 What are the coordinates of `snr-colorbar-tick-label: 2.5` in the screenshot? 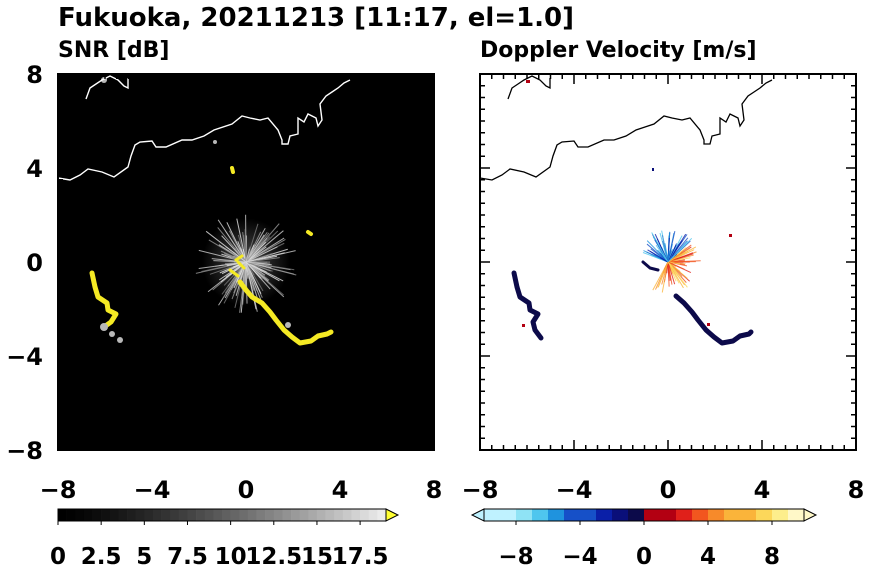 It's located at (101, 557).